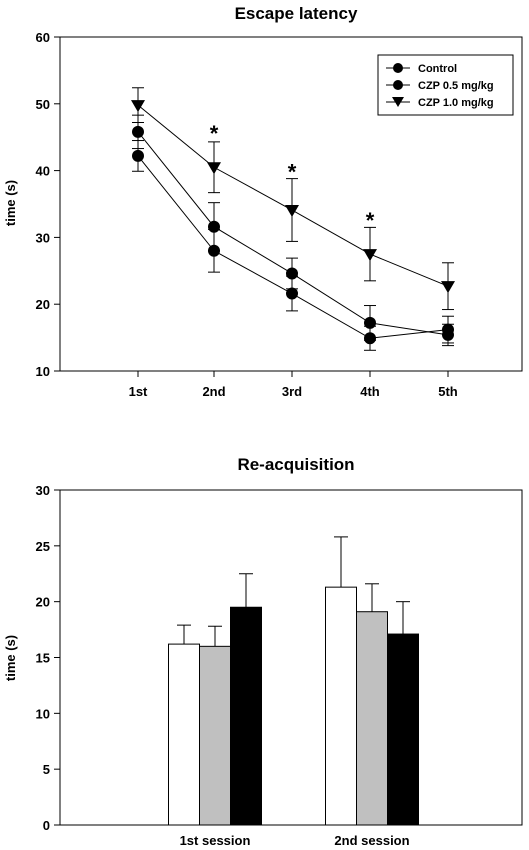 The width and height of the screenshot is (529, 850). Describe the element at coordinates (138, 391) in the screenshot. I see `x-tick-label: 1st` at that location.